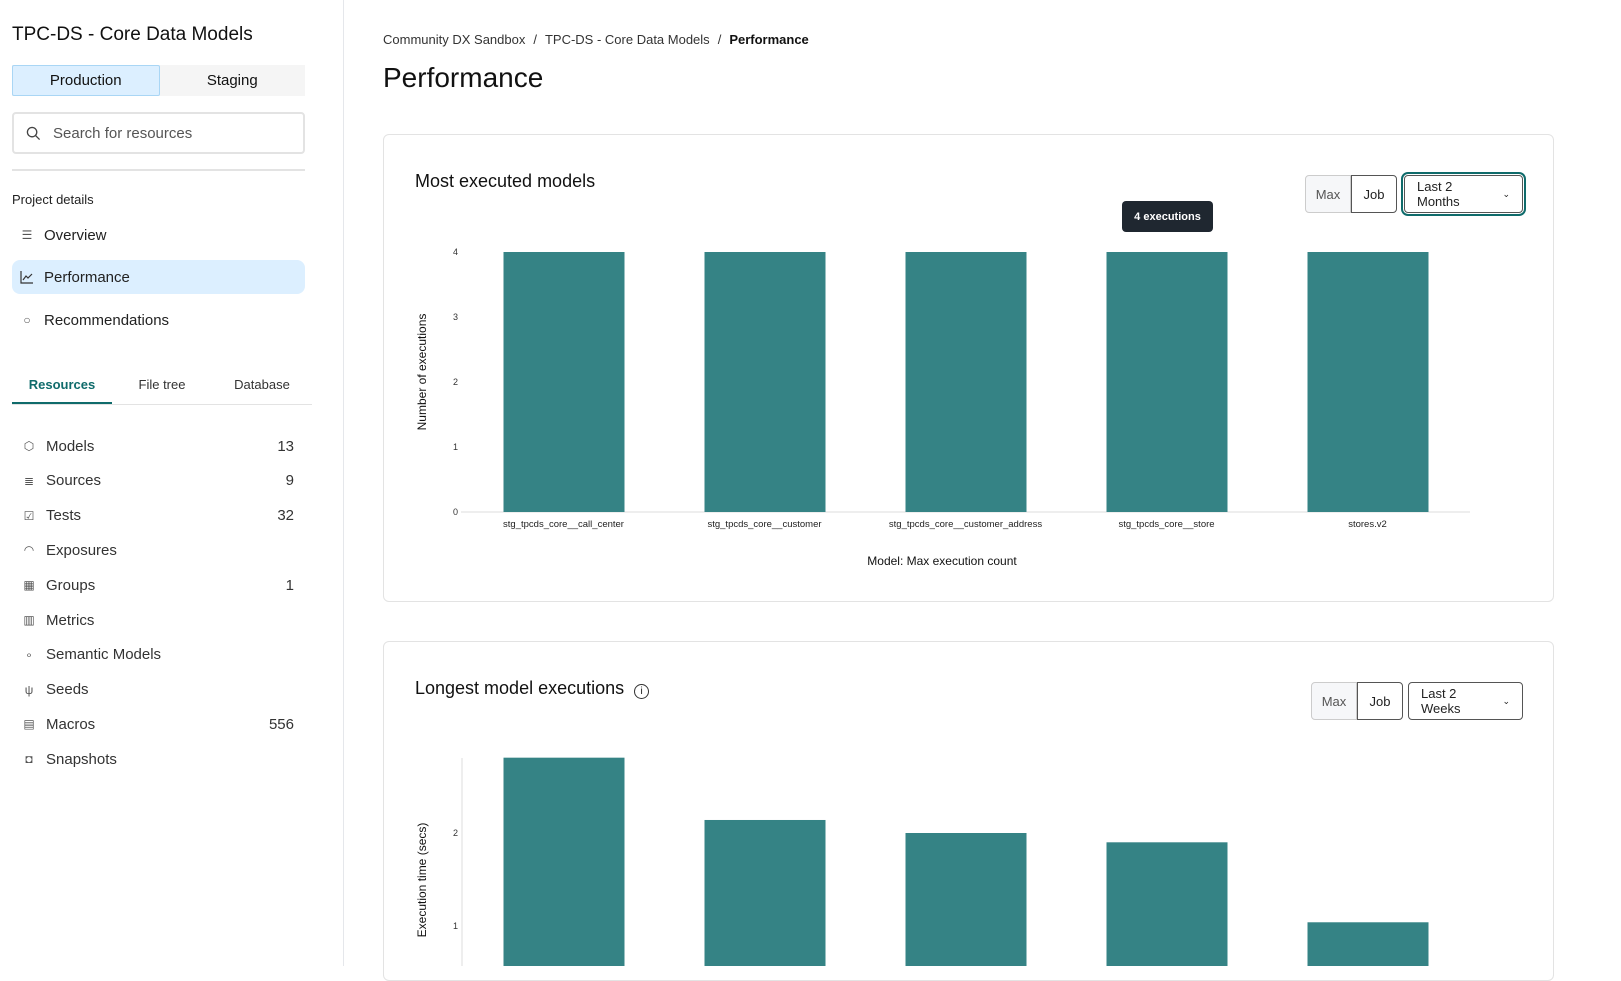 The height and width of the screenshot is (981, 1621). What do you see at coordinates (29, 480) in the screenshot?
I see `database-icon: ≣` at bounding box center [29, 480].